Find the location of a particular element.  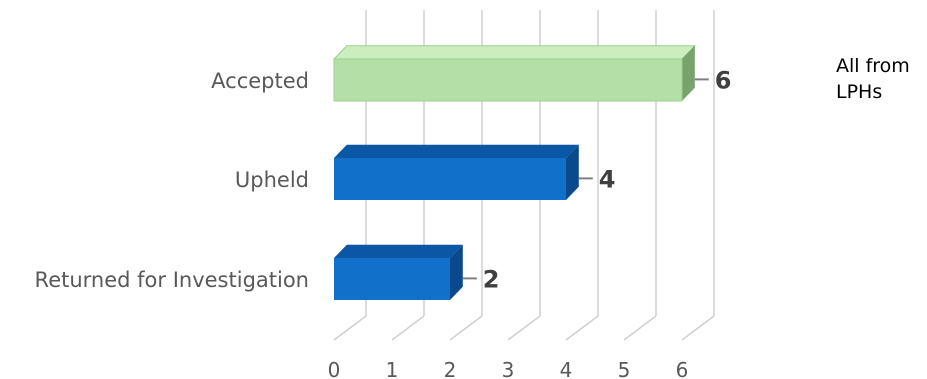

x-tick-label-0: 0 is located at coordinates (334, 368).